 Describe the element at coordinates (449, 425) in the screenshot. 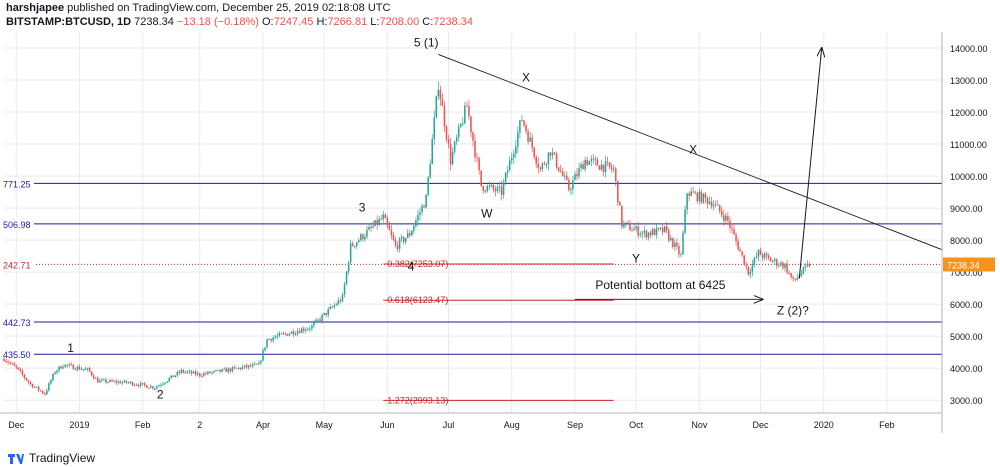

I see `time-tick-label: Jul` at that location.